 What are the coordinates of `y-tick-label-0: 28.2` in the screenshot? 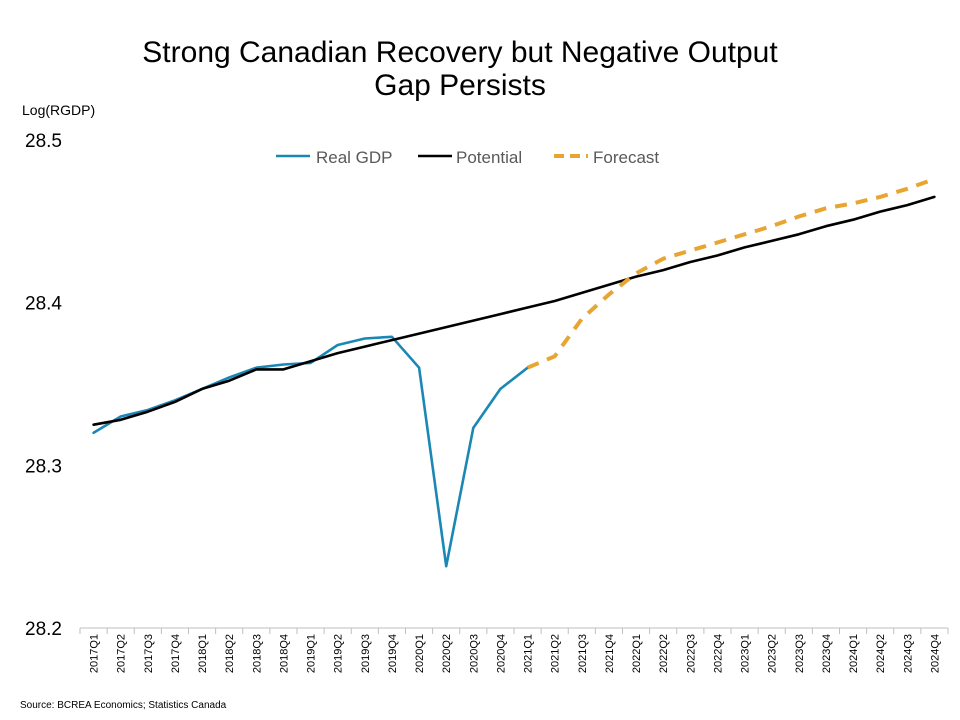 It's located at (43, 629).